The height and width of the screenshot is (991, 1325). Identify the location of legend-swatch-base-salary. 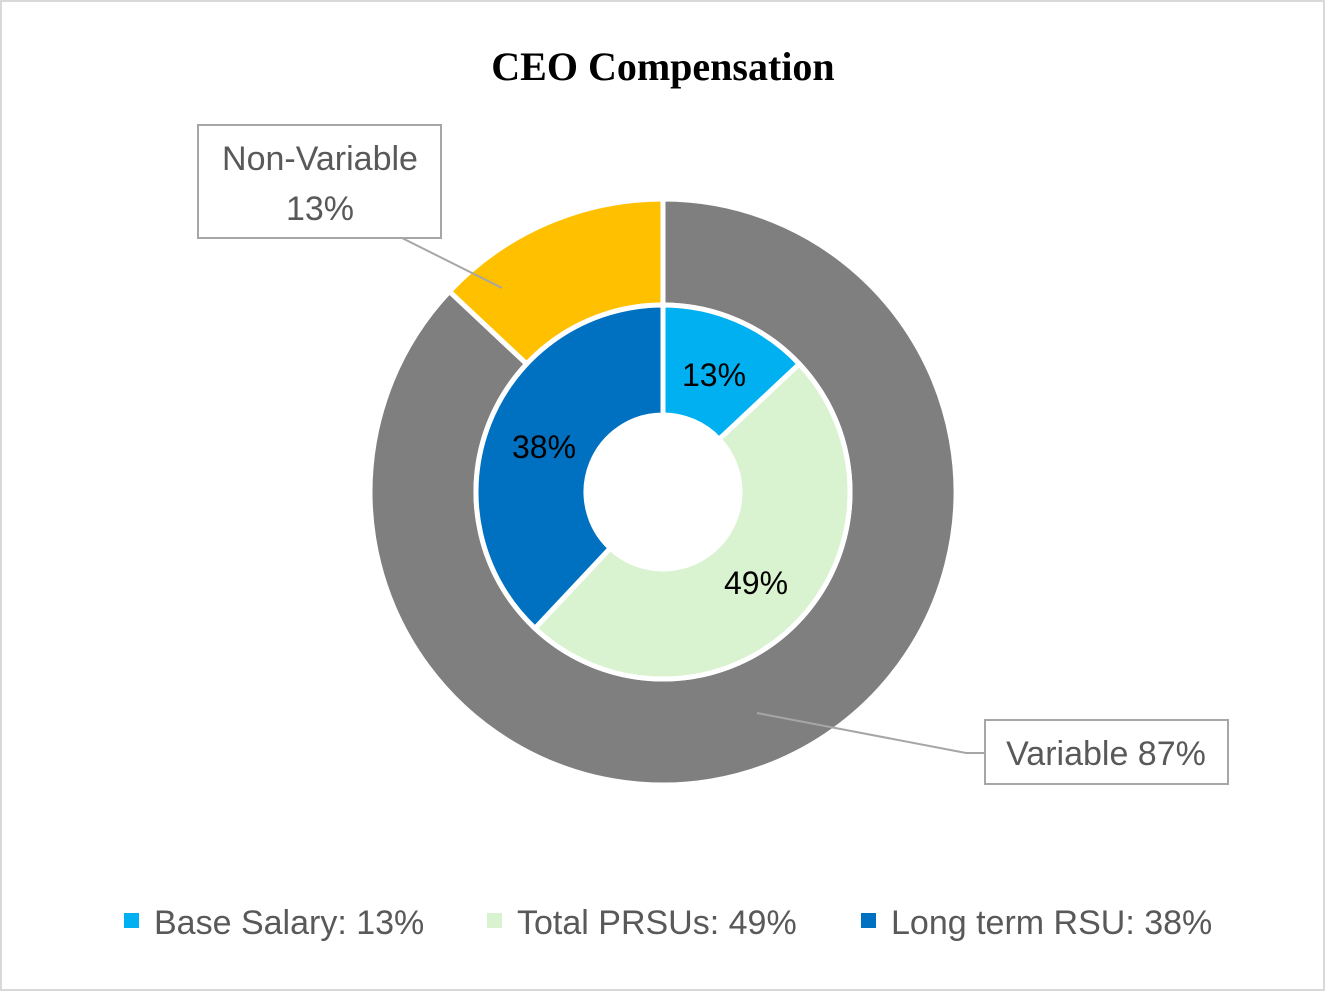
(131, 920).